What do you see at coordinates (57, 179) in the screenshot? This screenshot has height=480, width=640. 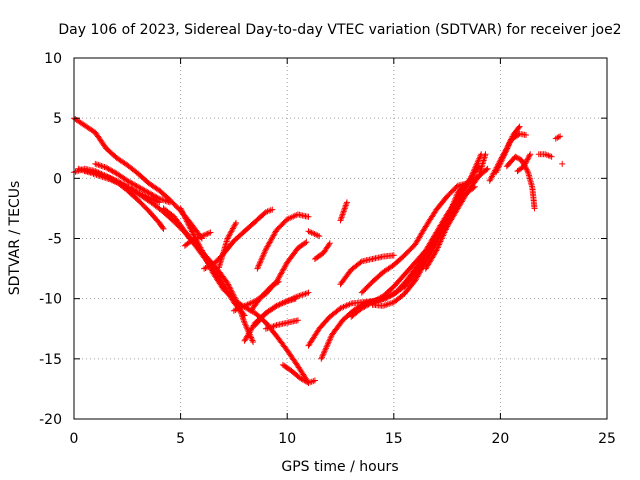 I see `y-tick-label: 0` at bounding box center [57, 179].